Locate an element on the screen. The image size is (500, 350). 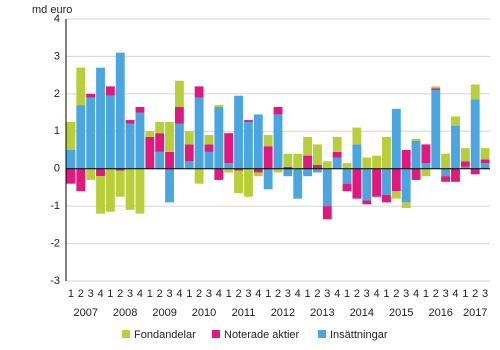
y-tick-label: -1 is located at coordinates (55, 206).